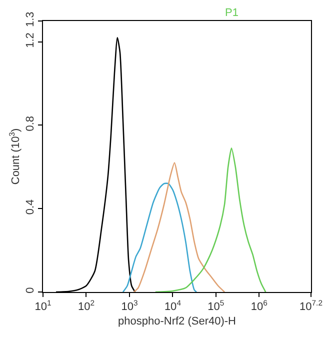 This screenshot has width=334, height=337. Describe the element at coordinates (216, 306) in the screenshot. I see `x-tick-label: 10$^{5}$` at that location.